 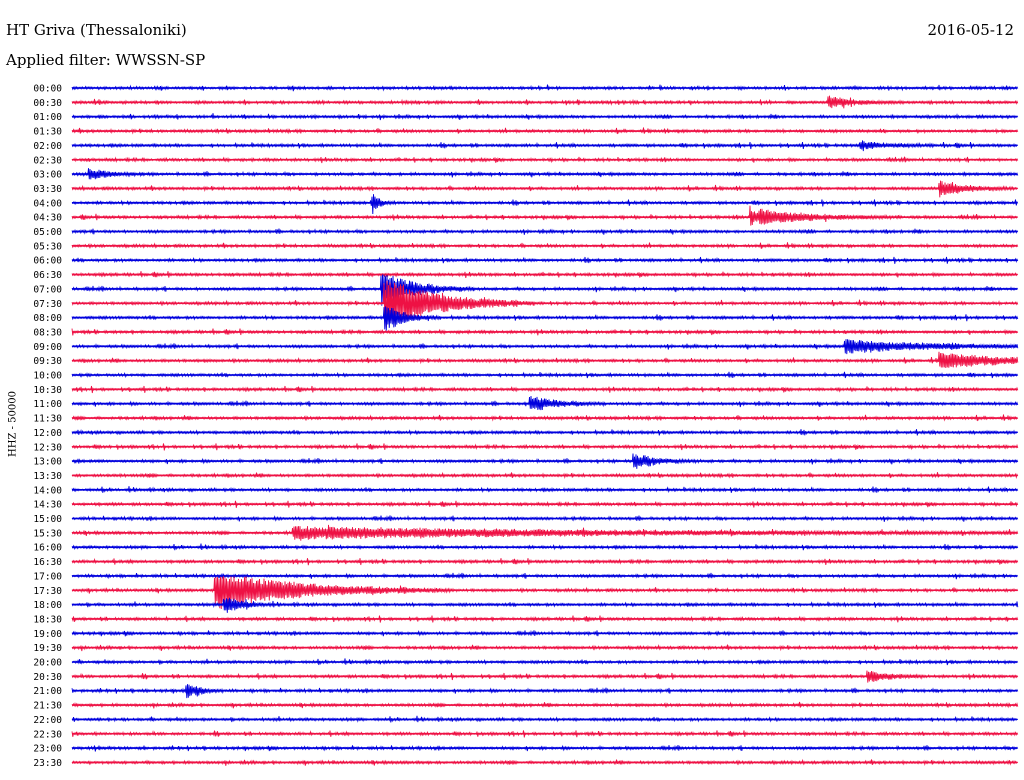 I want to click on row-time-label: 12:00, so click(x=47, y=433).